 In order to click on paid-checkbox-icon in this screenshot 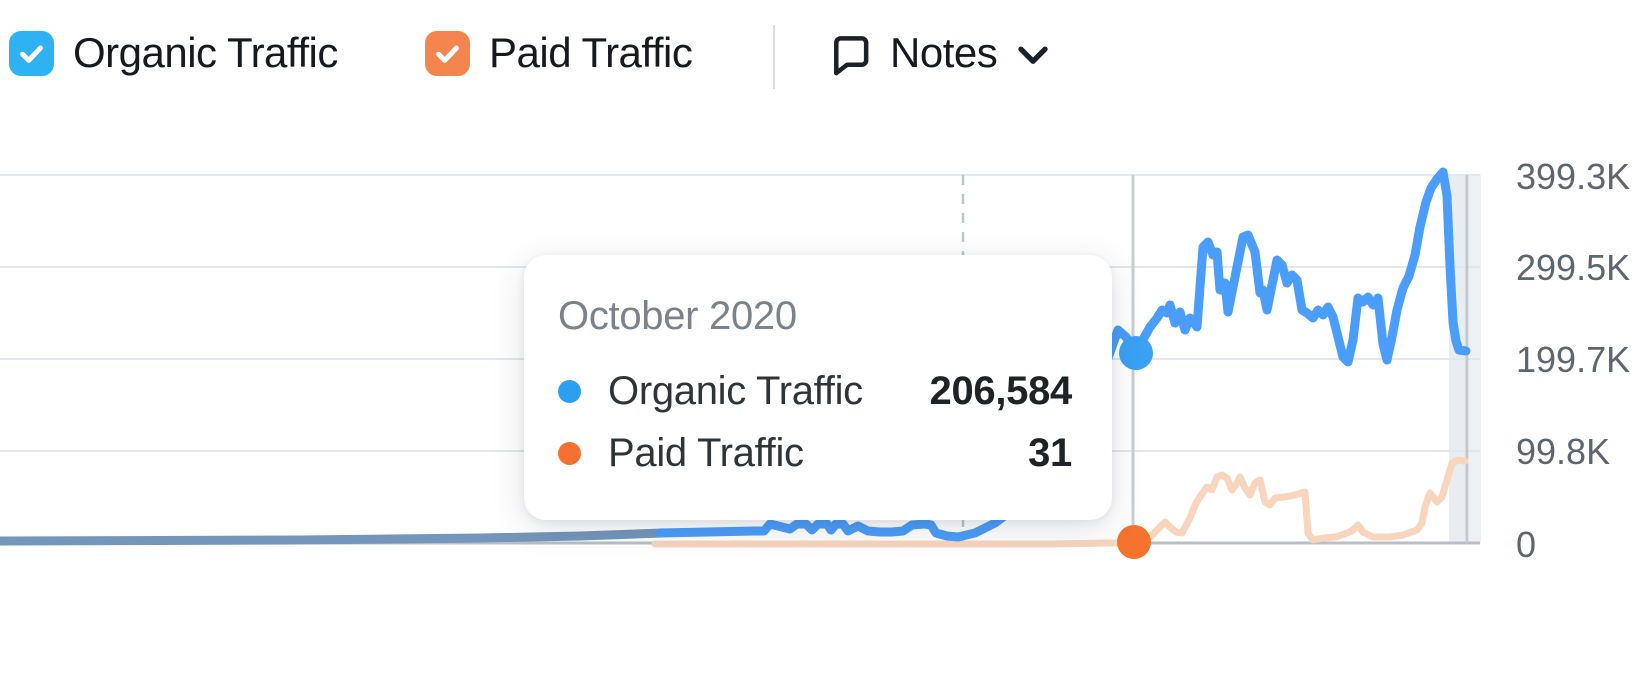, I will do `click(447, 53)`.